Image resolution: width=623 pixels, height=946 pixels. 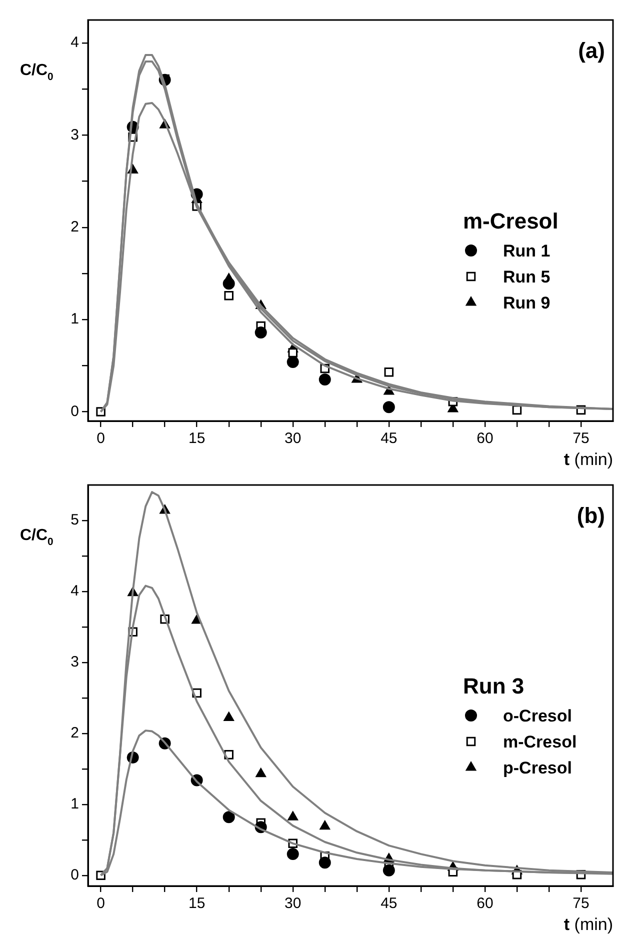 What do you see at coordinates (526, 277) in the screenshot?
I see `legend-label: Run 5` at bounding box center [526, 277].